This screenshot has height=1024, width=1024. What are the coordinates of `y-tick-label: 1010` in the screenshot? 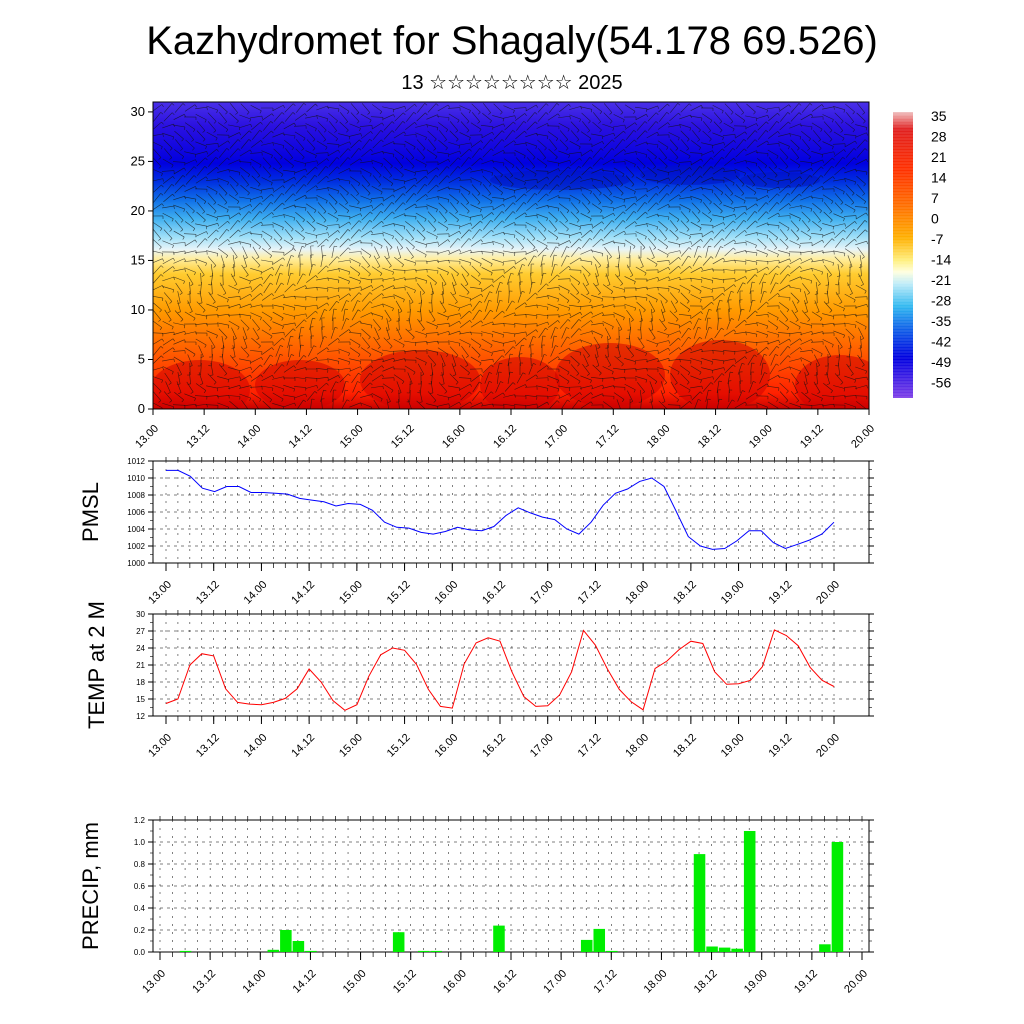 It's located at (136, 478).